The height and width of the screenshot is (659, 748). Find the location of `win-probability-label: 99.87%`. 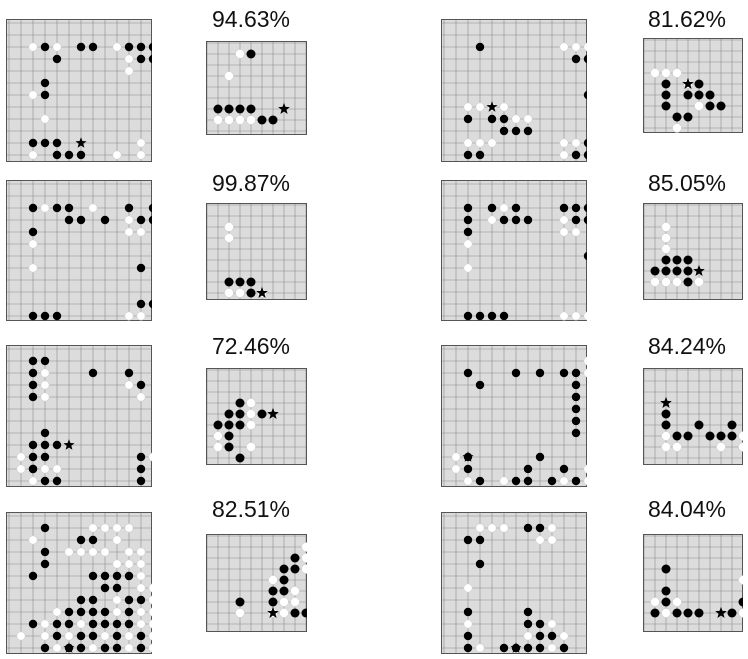

win-probability-label: 99.87% is located at coordinates (251, 183).